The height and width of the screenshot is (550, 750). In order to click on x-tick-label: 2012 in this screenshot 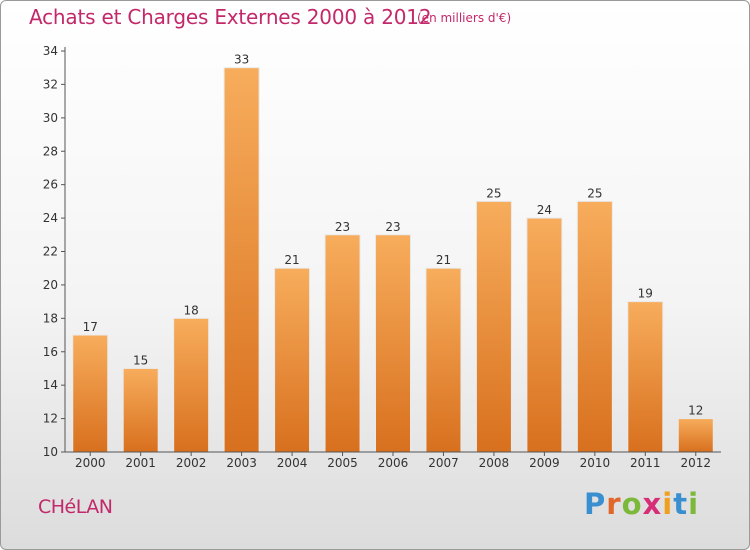, I will do `click(695, 463)`.